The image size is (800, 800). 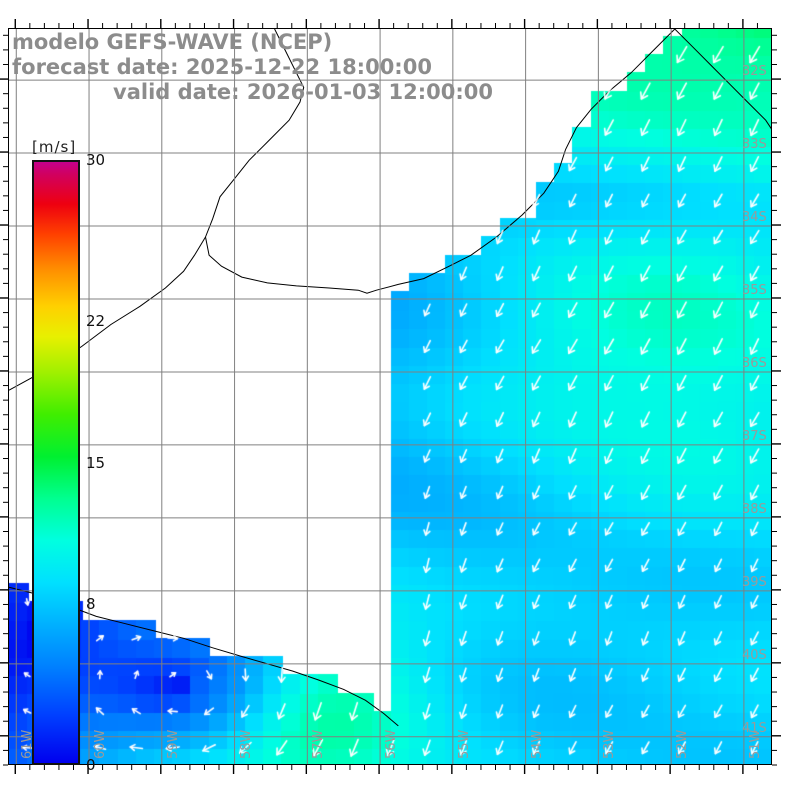 I want to click on latitude-tick-label: 33S, so click(x=754, y=145).